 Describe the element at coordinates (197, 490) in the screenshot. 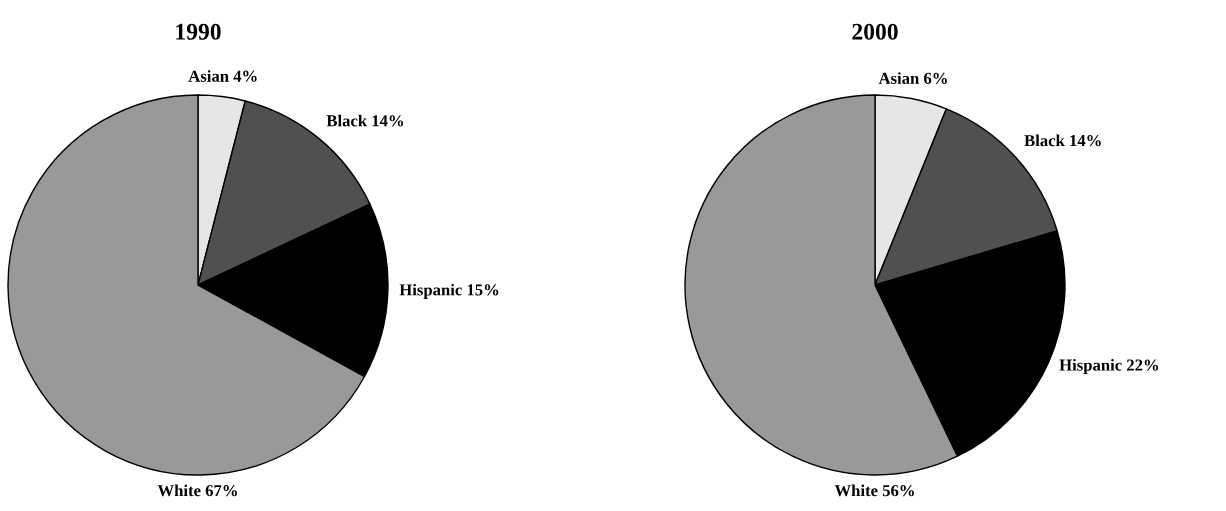

I see `slice-label: White 67%` at that location.